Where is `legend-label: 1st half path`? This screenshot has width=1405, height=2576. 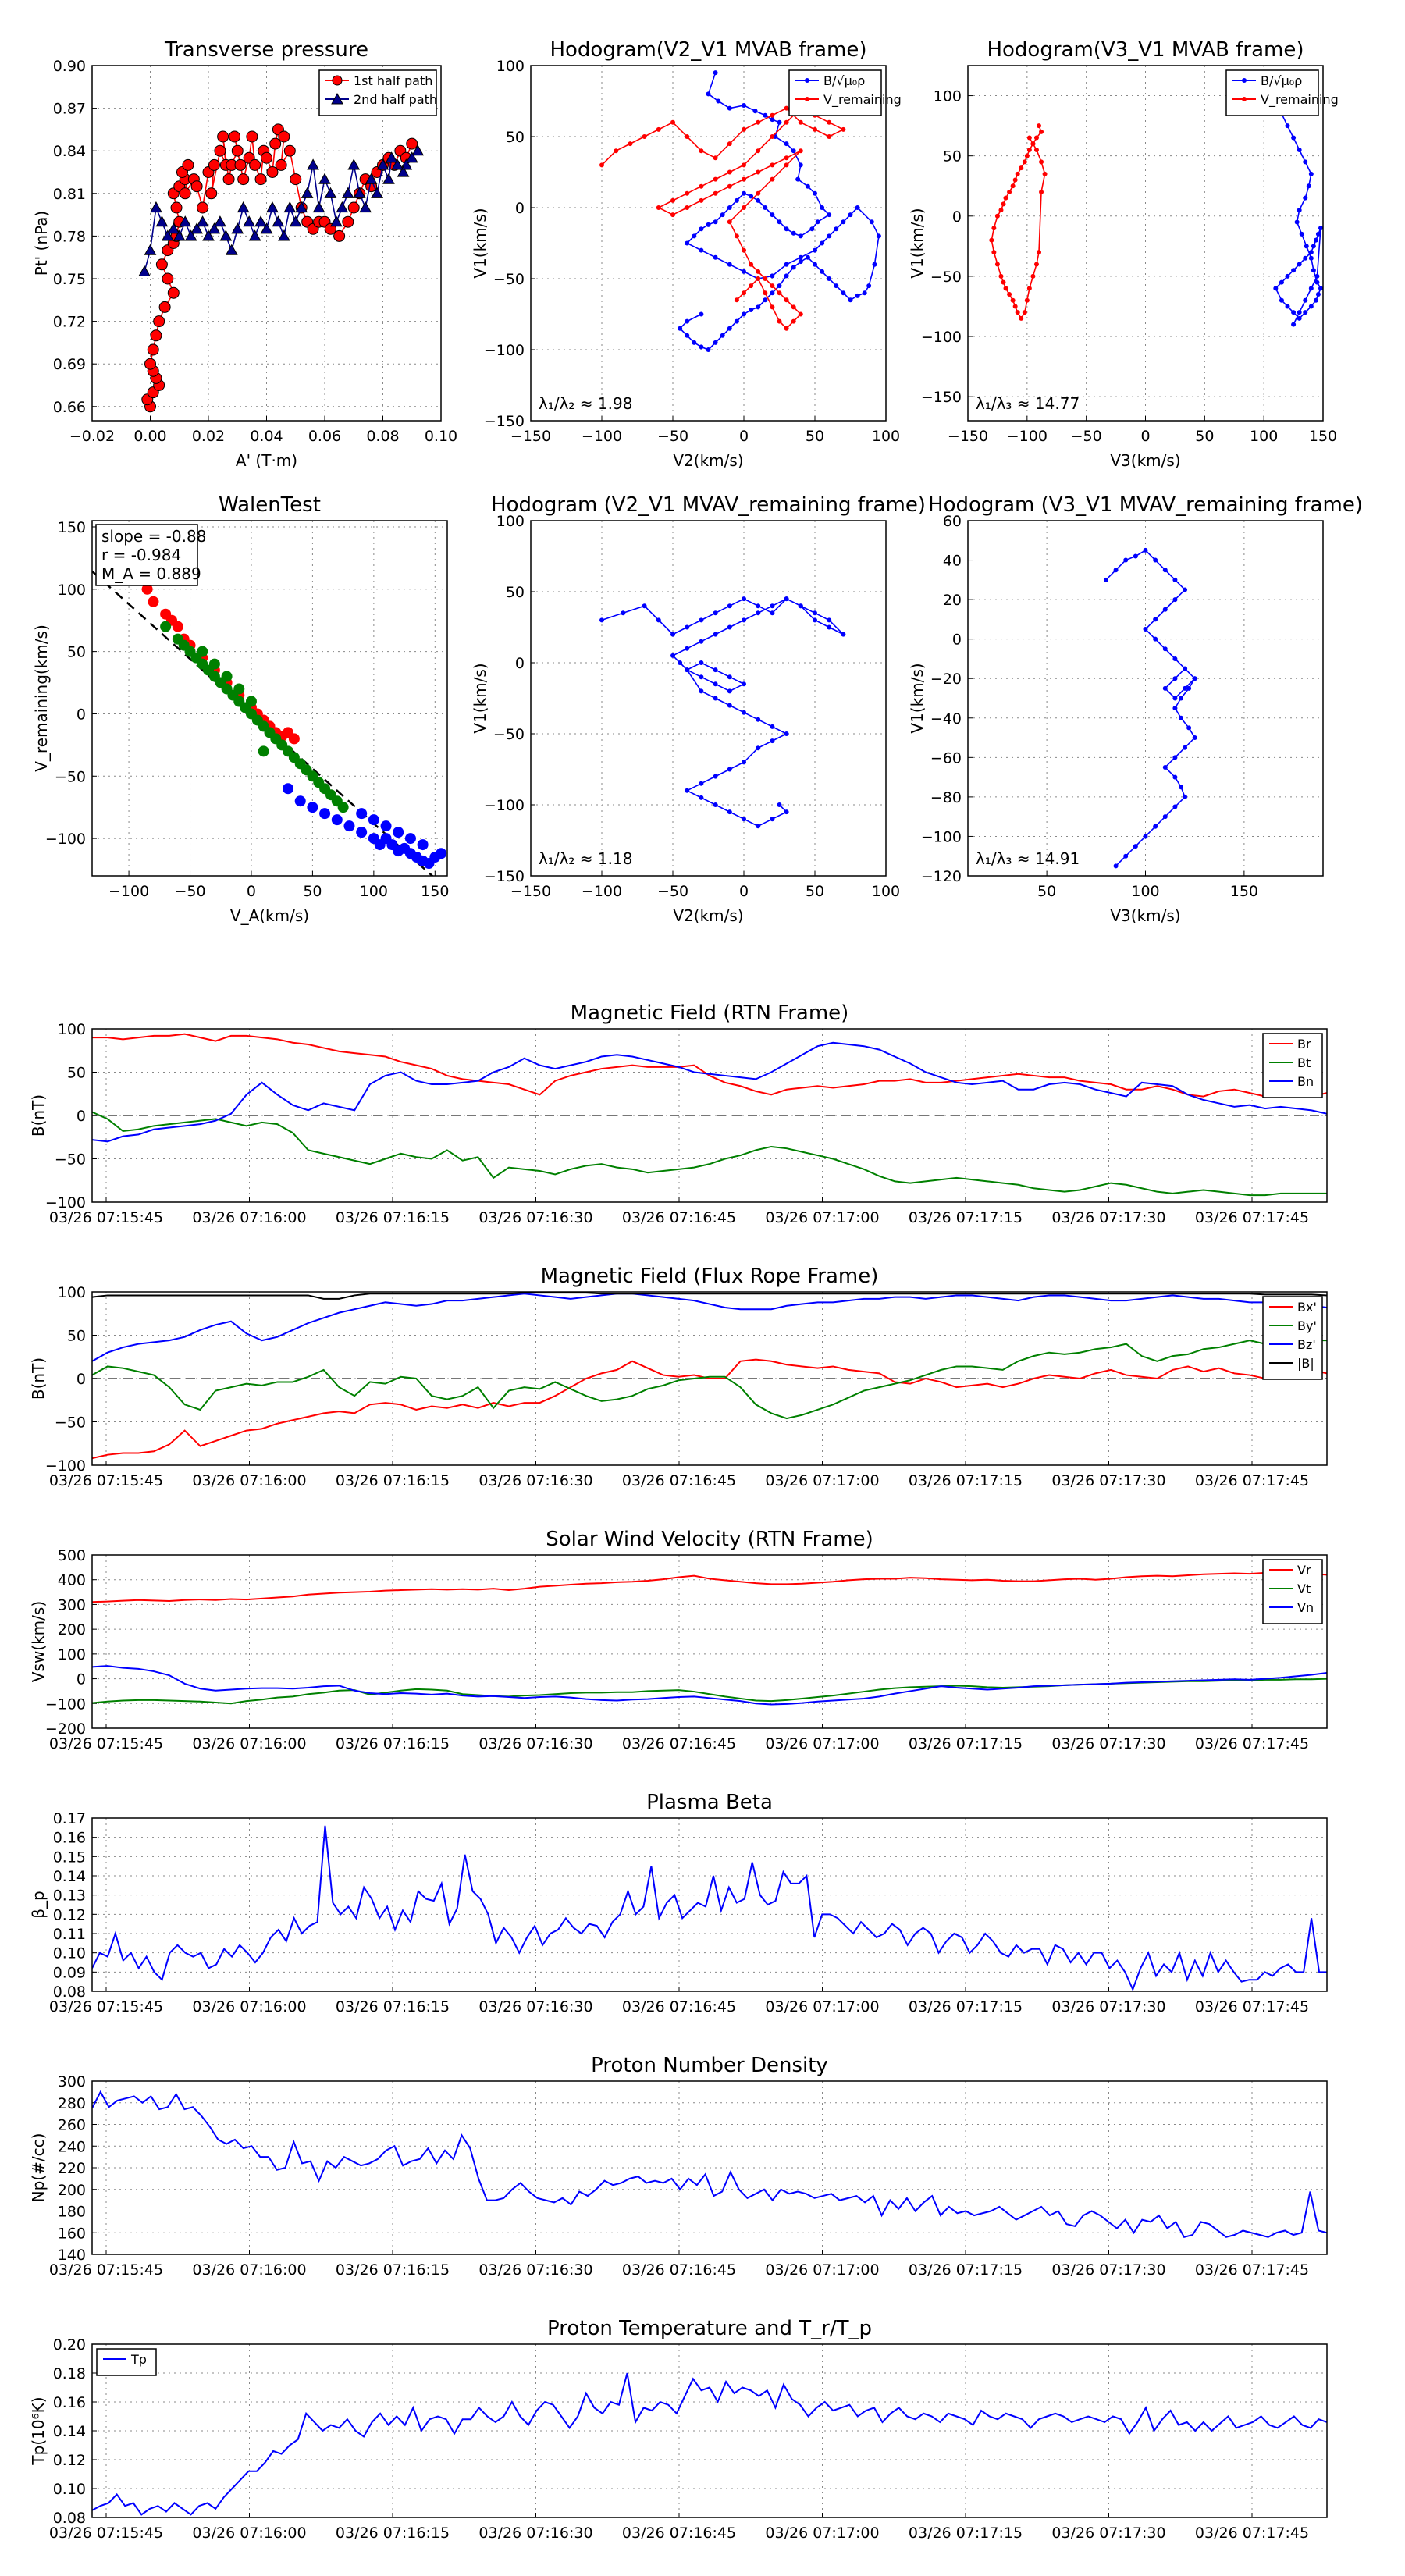 legend-label: 1st half path is located at coordinates (393, 80).